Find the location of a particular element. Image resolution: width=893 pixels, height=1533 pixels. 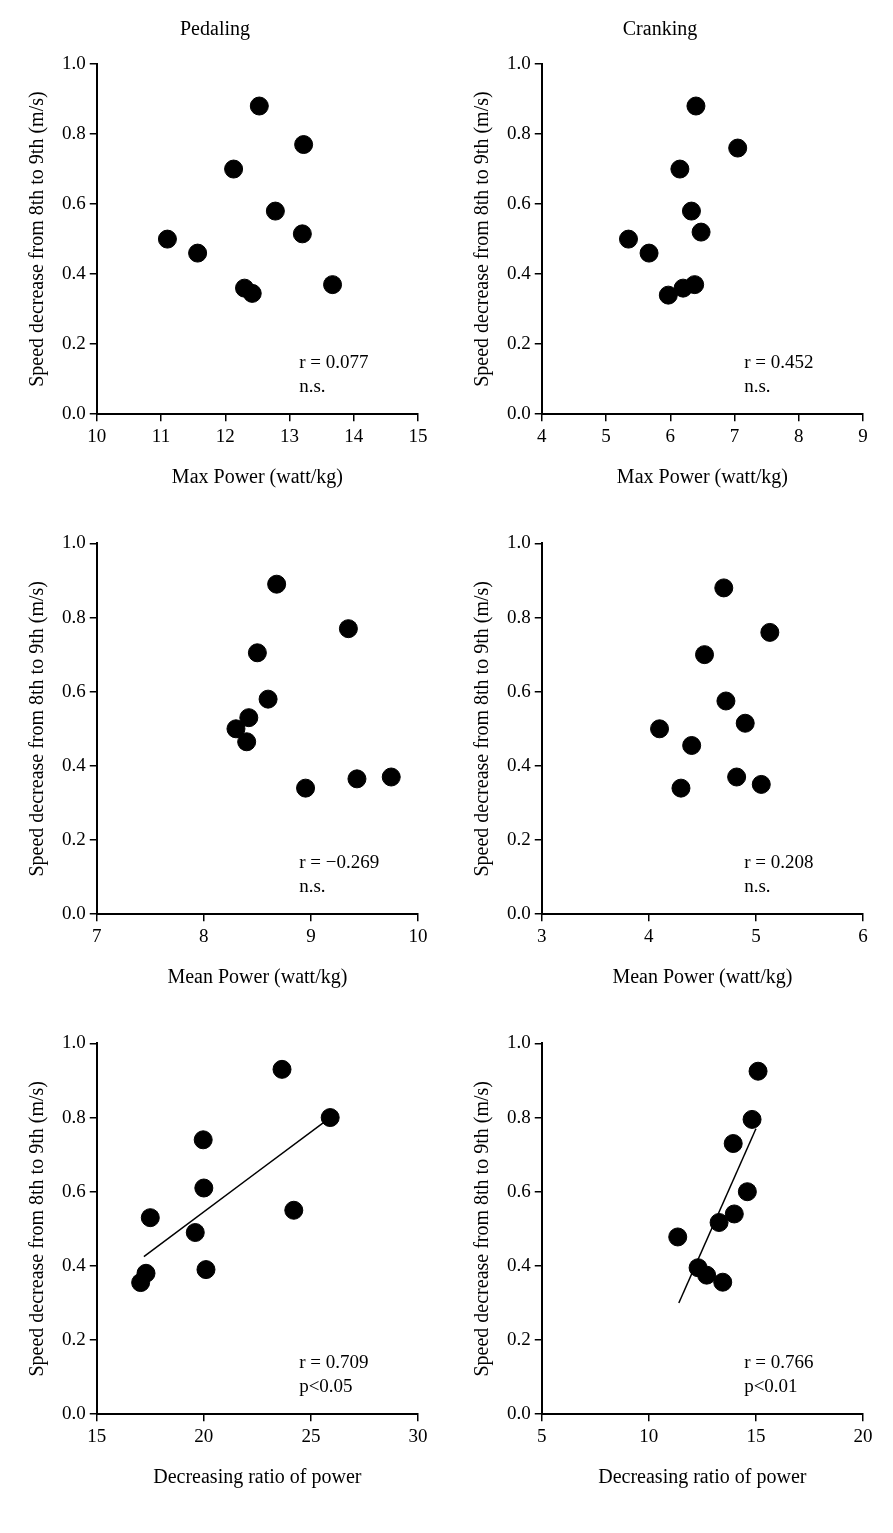

chart-title: Pedaling is located at coordinates (215, 29).